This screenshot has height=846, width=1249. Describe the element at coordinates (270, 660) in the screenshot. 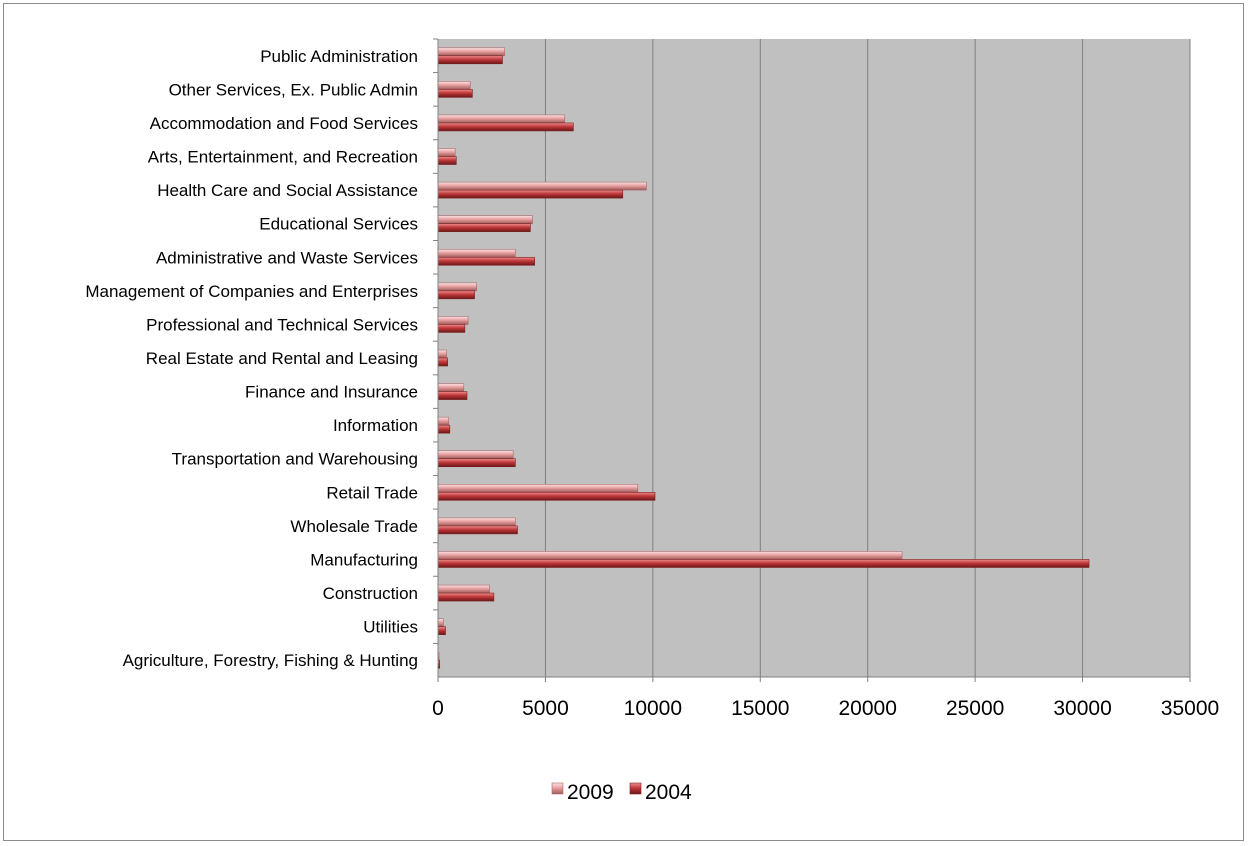

I see `category-label: Agriculture, Forestry, Fishing & Hunting` at that location.